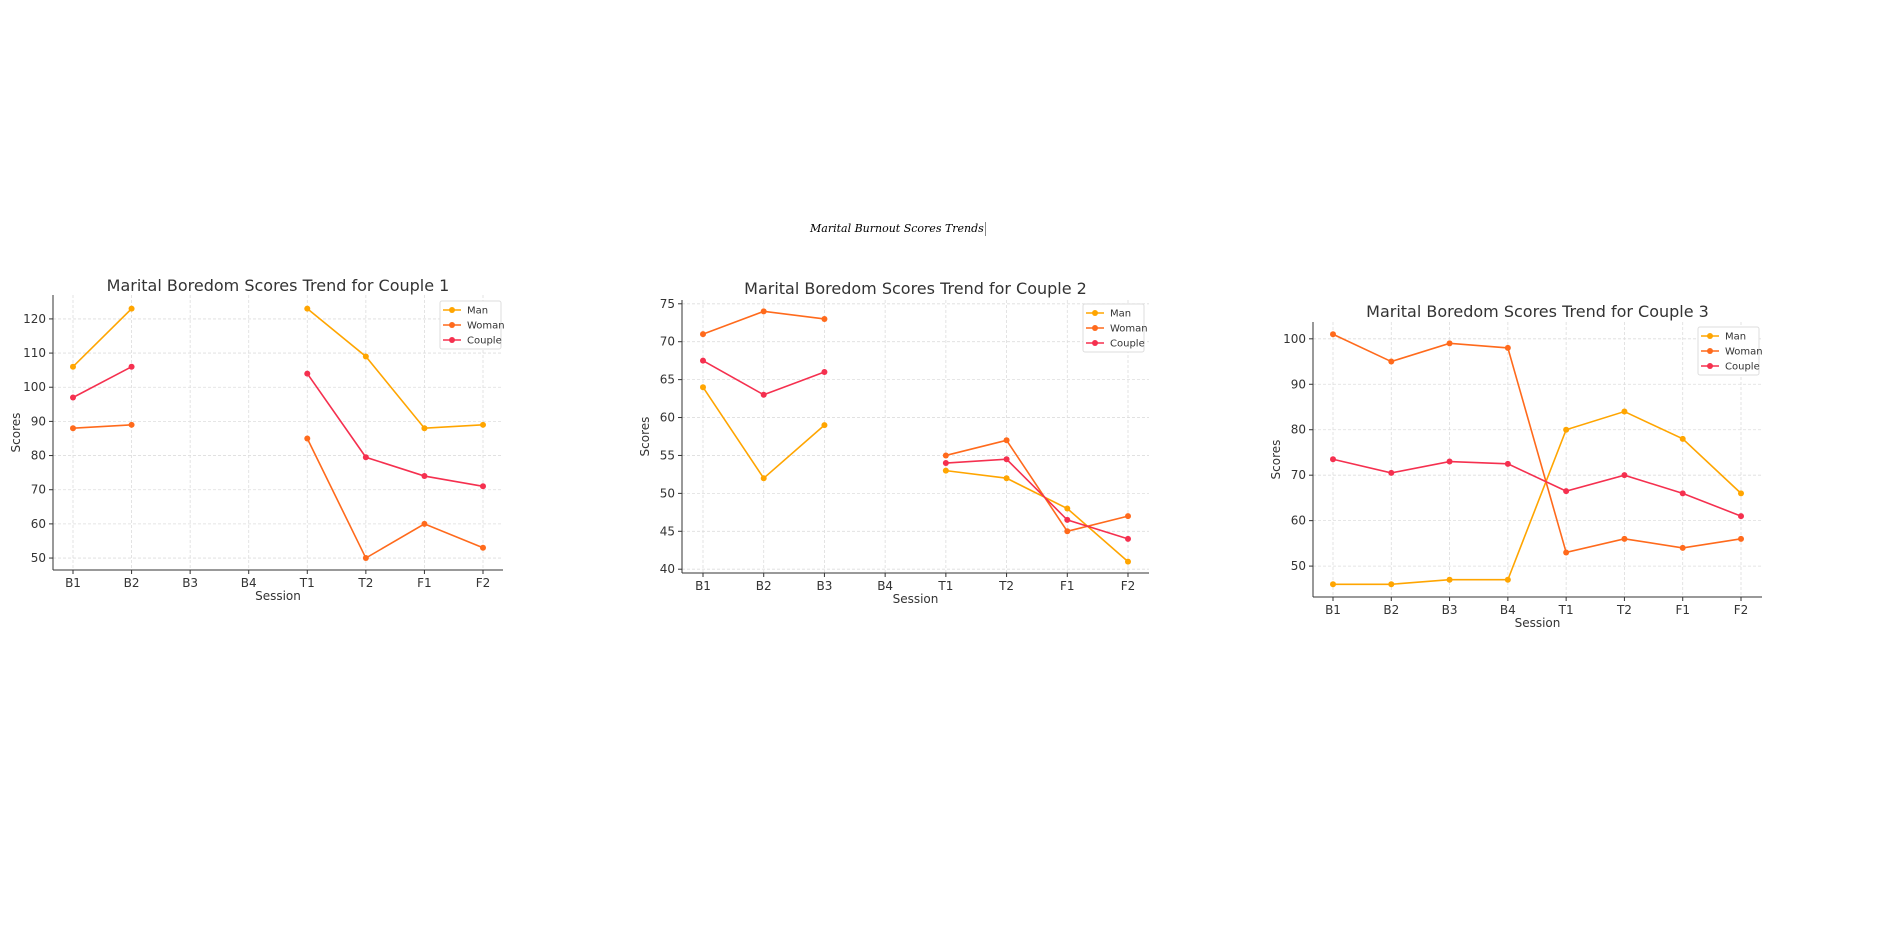 The height and width of the screenshot is (946, 1903). I want to click on x-tick-label: F1, so click(1682, 610).